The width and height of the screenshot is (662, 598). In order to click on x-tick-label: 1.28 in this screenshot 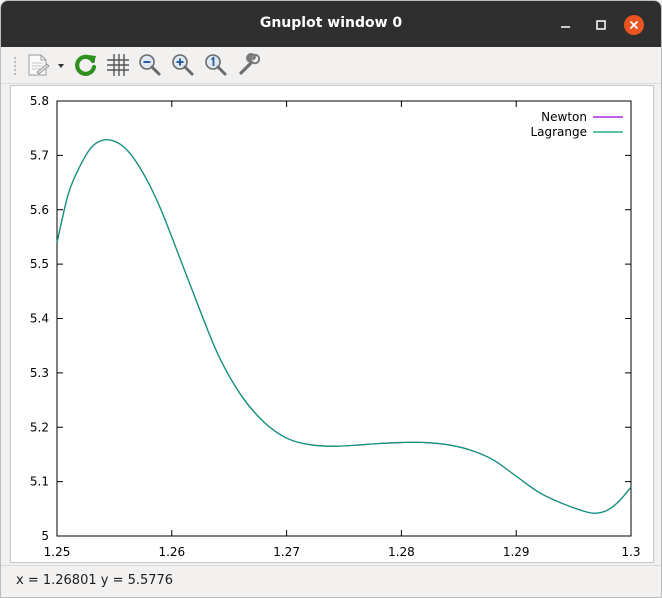, I will do `click(401, 552)`.